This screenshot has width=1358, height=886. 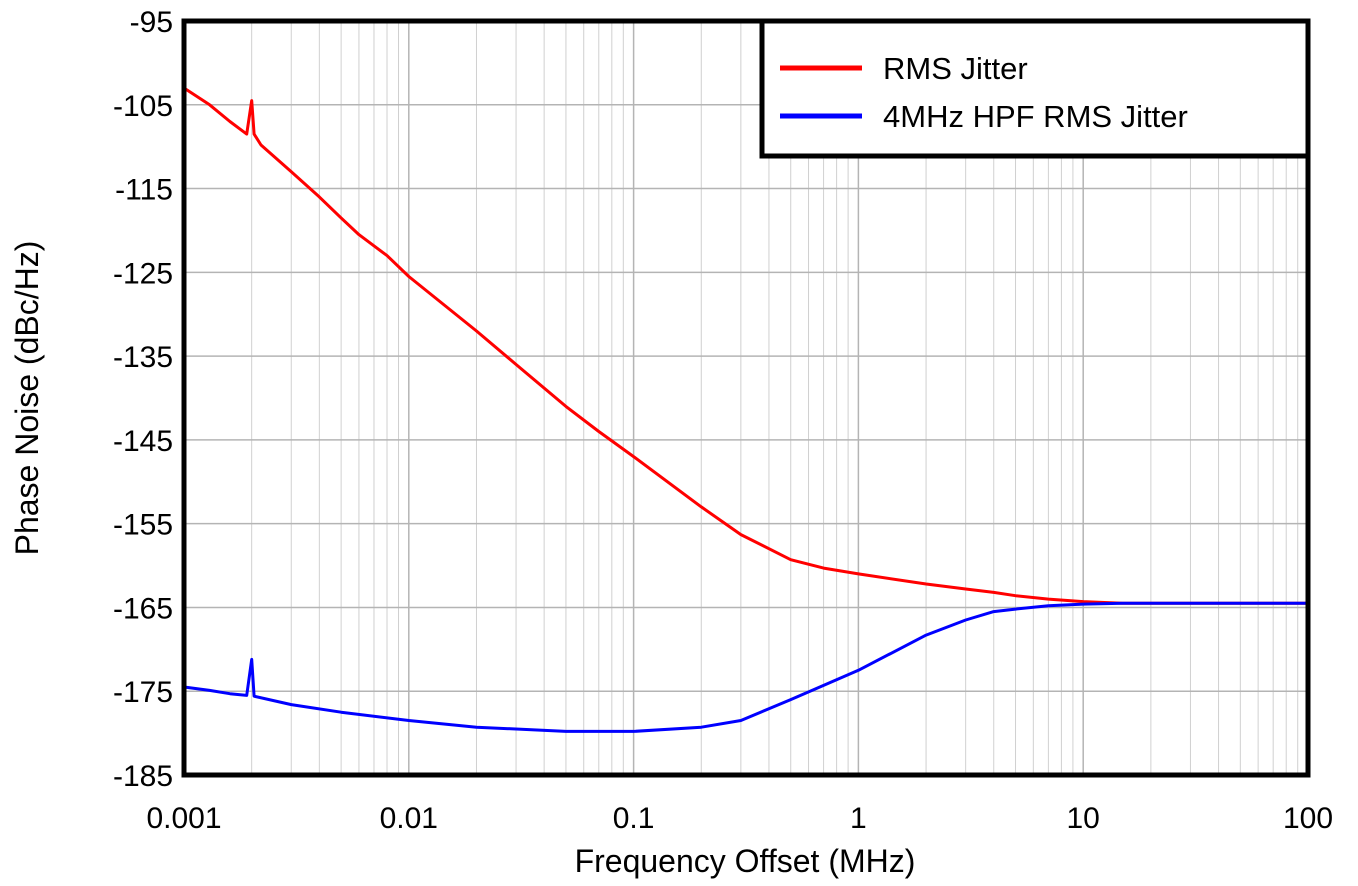 I want to click on y-tick-label: -185, so click(x=143, y=776).